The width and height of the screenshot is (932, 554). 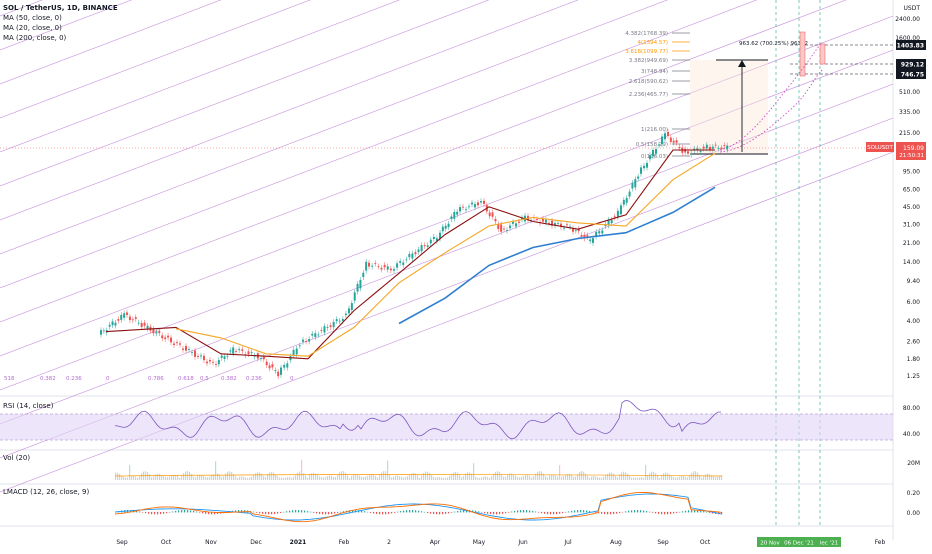 I want to click on rsi-tick: 80.00, so click(x=911, y=408).